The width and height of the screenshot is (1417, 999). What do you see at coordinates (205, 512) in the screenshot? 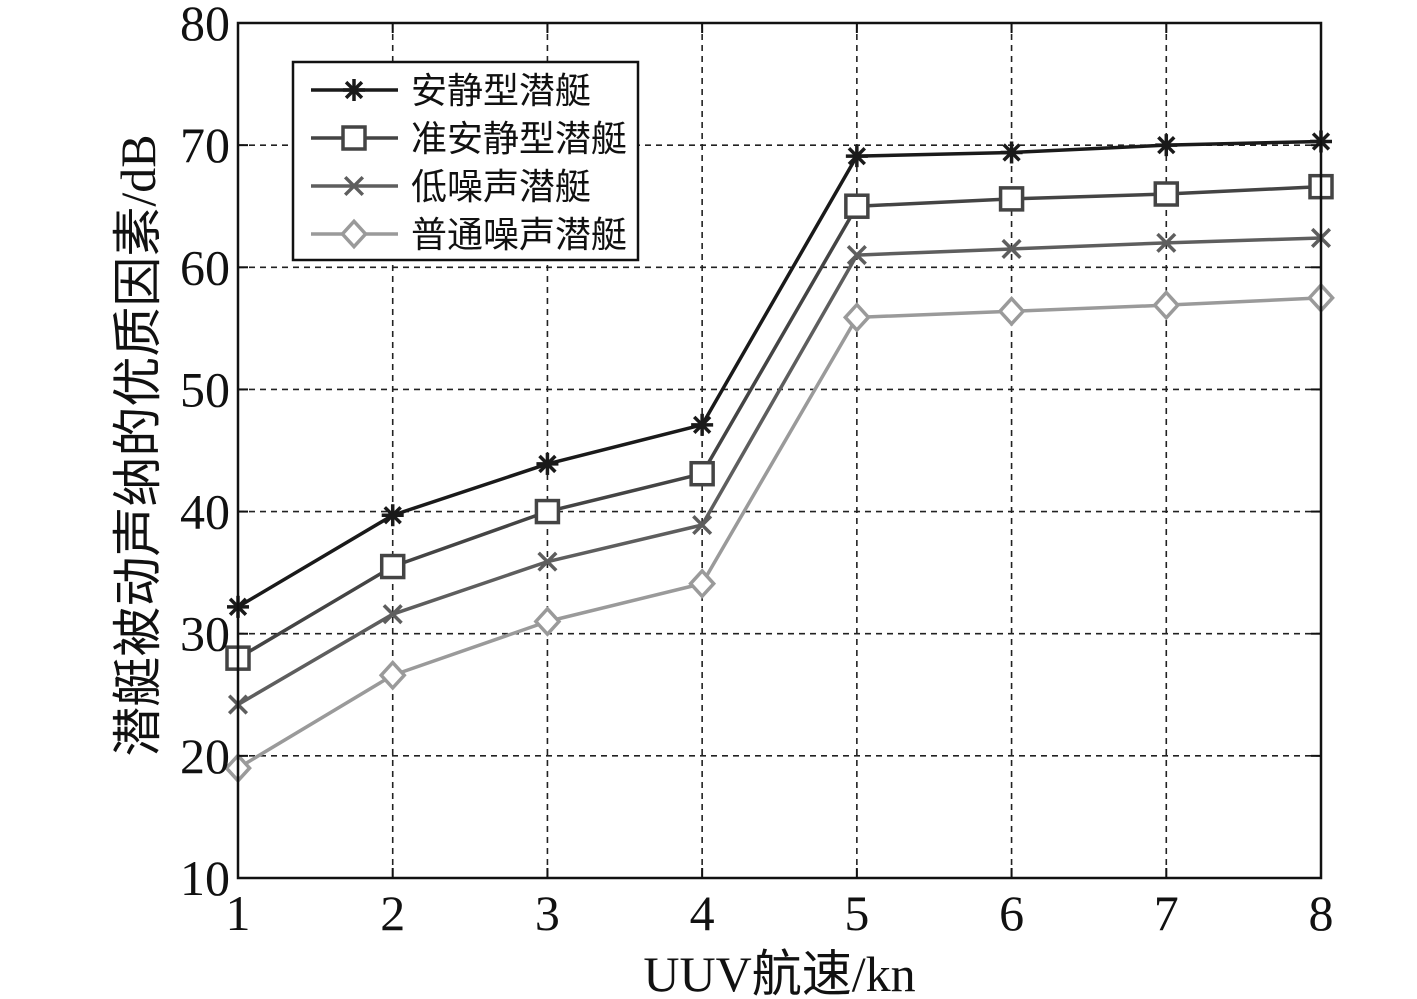
I see `y-tick-label: 40` at bounding box center [205, 512].